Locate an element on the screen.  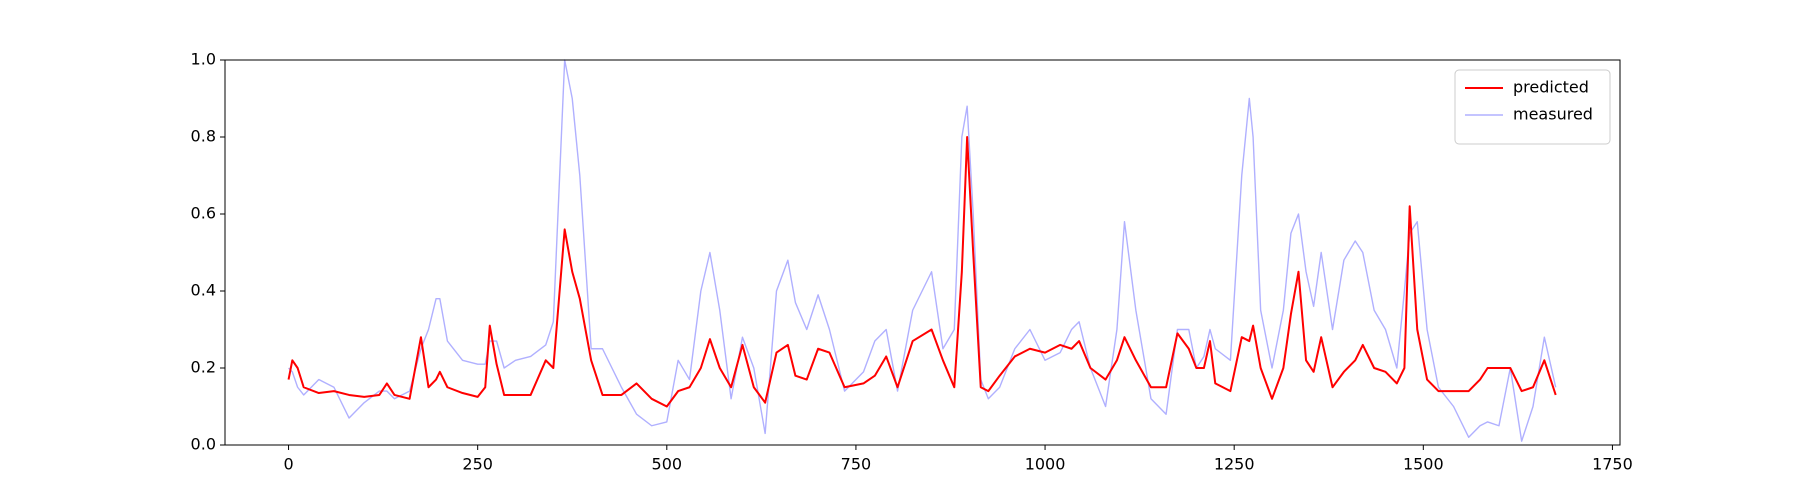
x-tick-label: 250 is located at coordinates (477, 464).